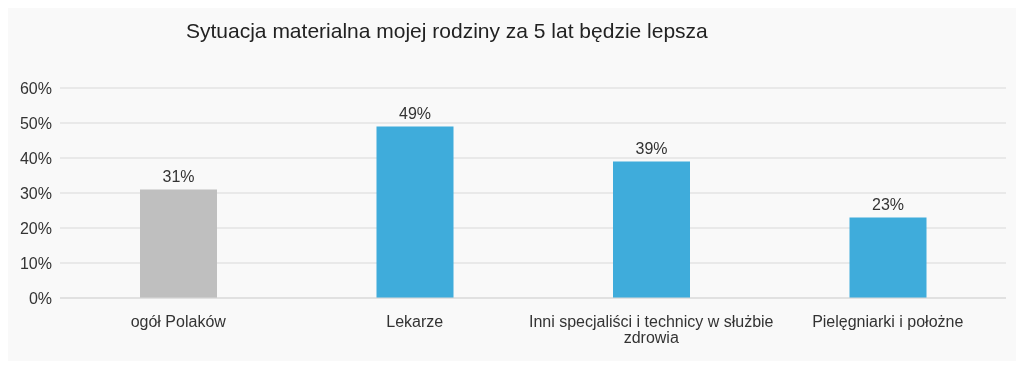  I want to click on data-label: 31%, so click(178, 176).